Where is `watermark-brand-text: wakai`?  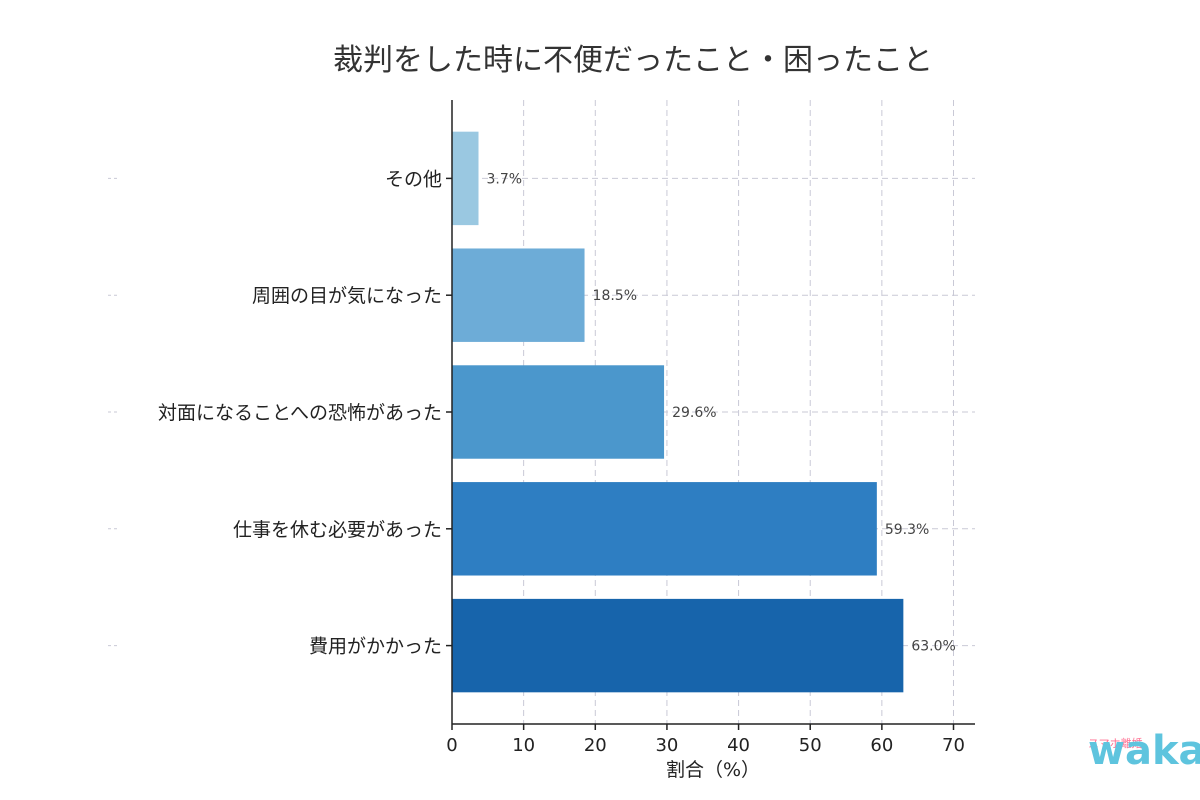 watermark-brand-text: wakai is located at coordinates (1144, 751).